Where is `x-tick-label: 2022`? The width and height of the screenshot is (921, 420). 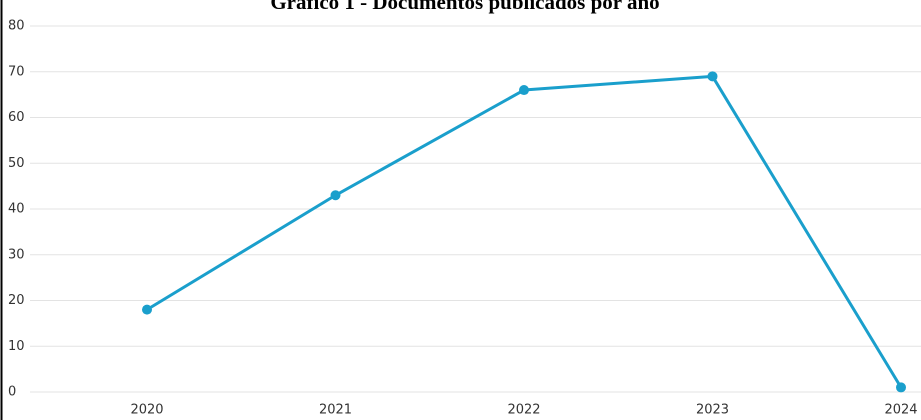
x-tick-label: 2022 is located at coordinates (523, 410).